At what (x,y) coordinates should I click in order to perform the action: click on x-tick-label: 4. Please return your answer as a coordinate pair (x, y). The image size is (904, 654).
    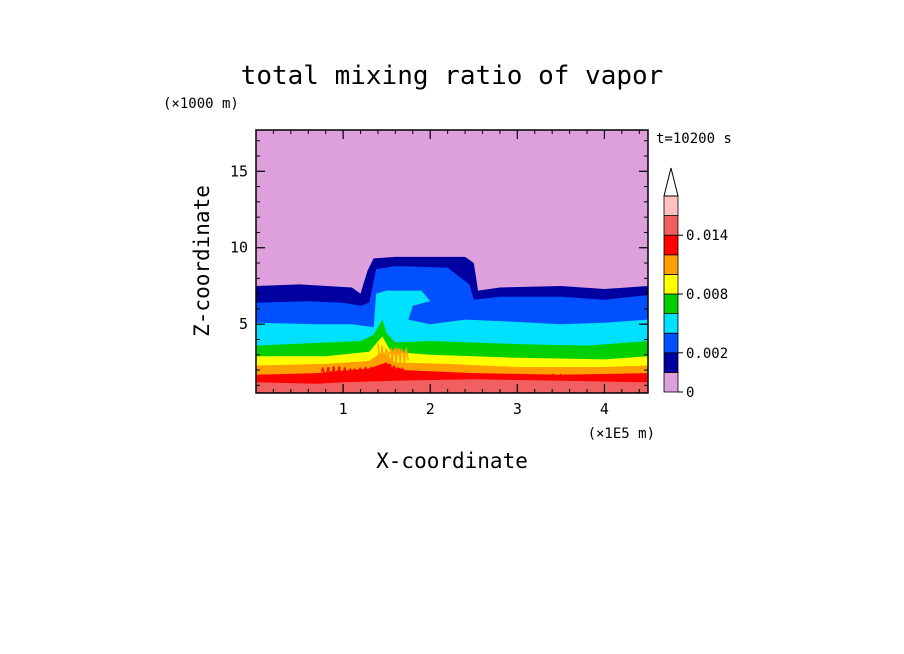
    Looking at the image, I should click on (604, 409).